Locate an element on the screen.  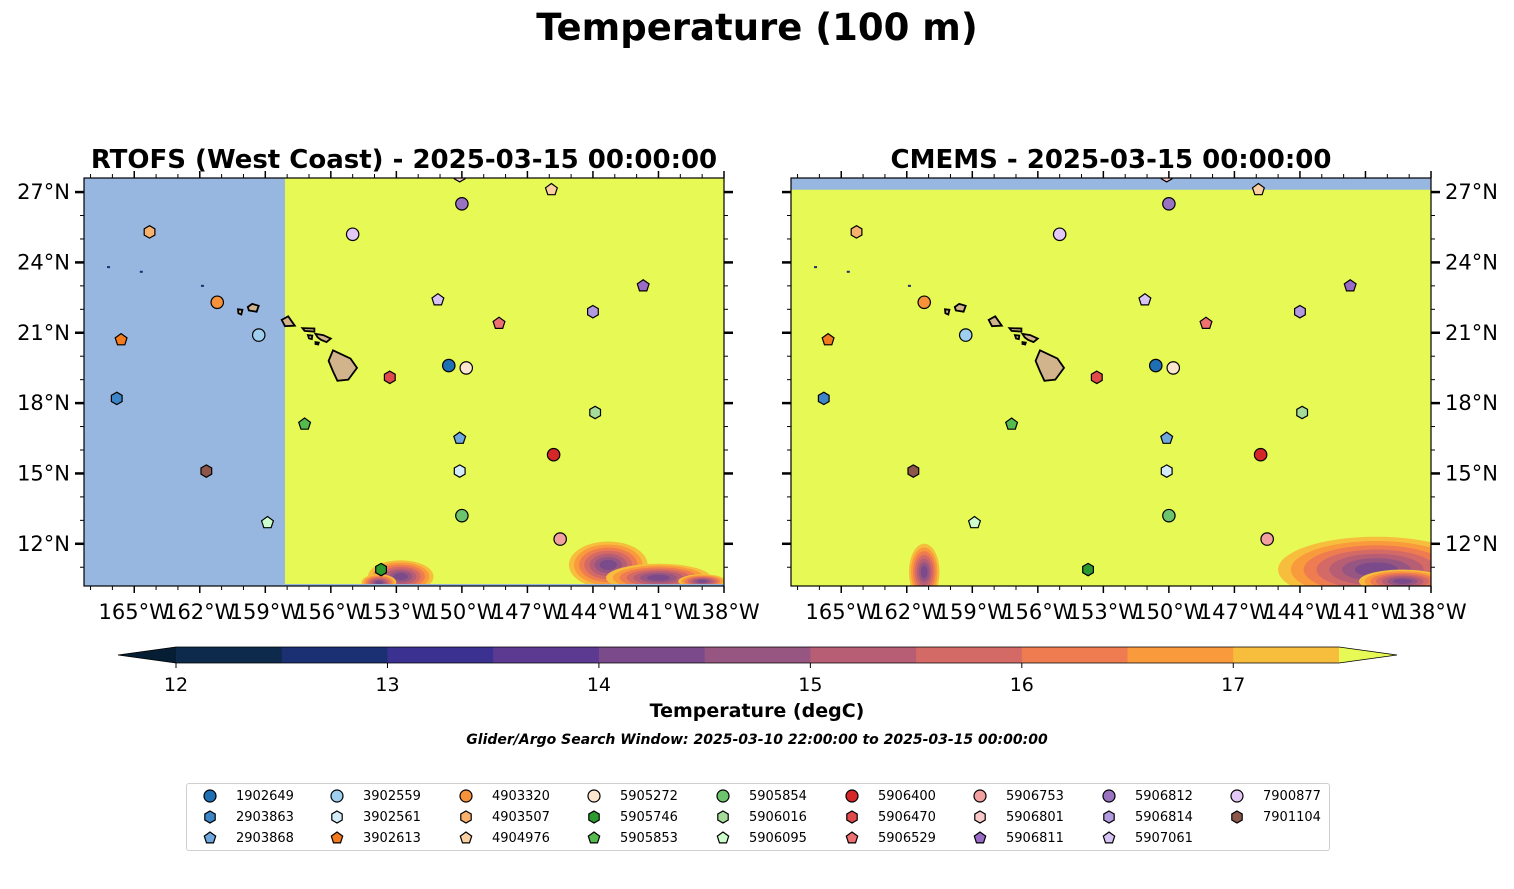
legend-label: 5905272 is located at coordinates (649, 796).